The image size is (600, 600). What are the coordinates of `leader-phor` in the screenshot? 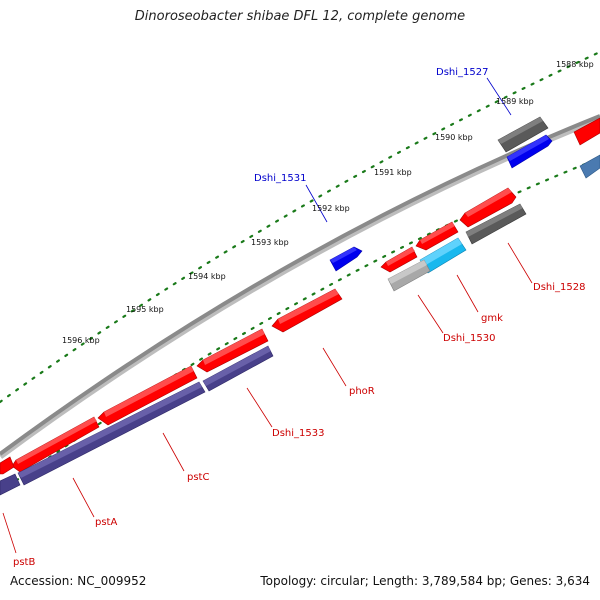 It's located at (334, 367).